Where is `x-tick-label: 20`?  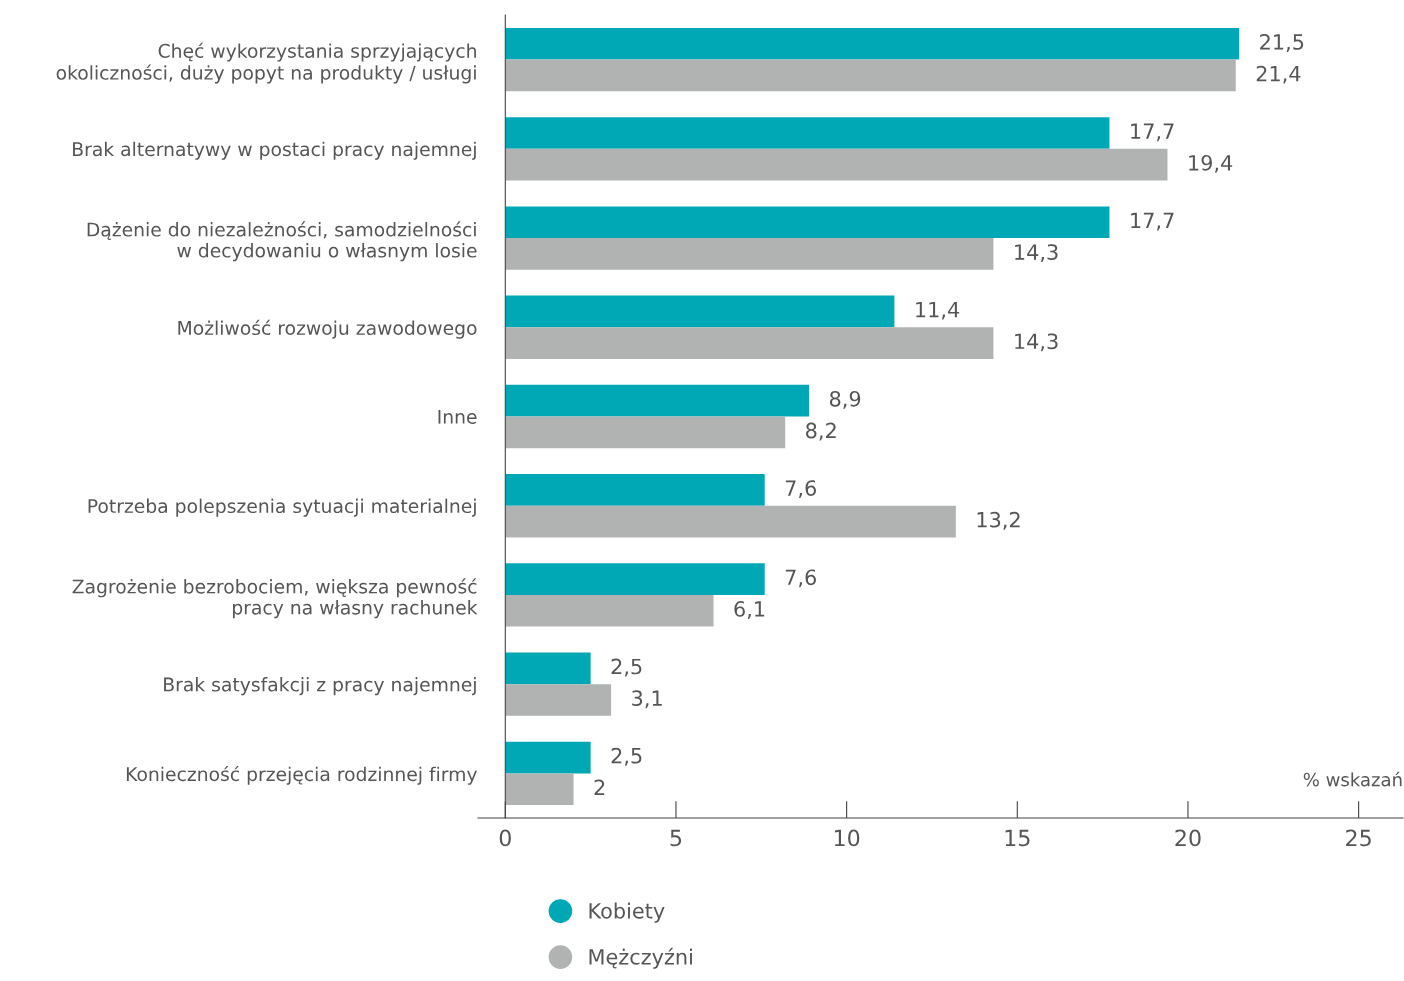
x-tick-label: 20 is located at coordinates (1188, 838).